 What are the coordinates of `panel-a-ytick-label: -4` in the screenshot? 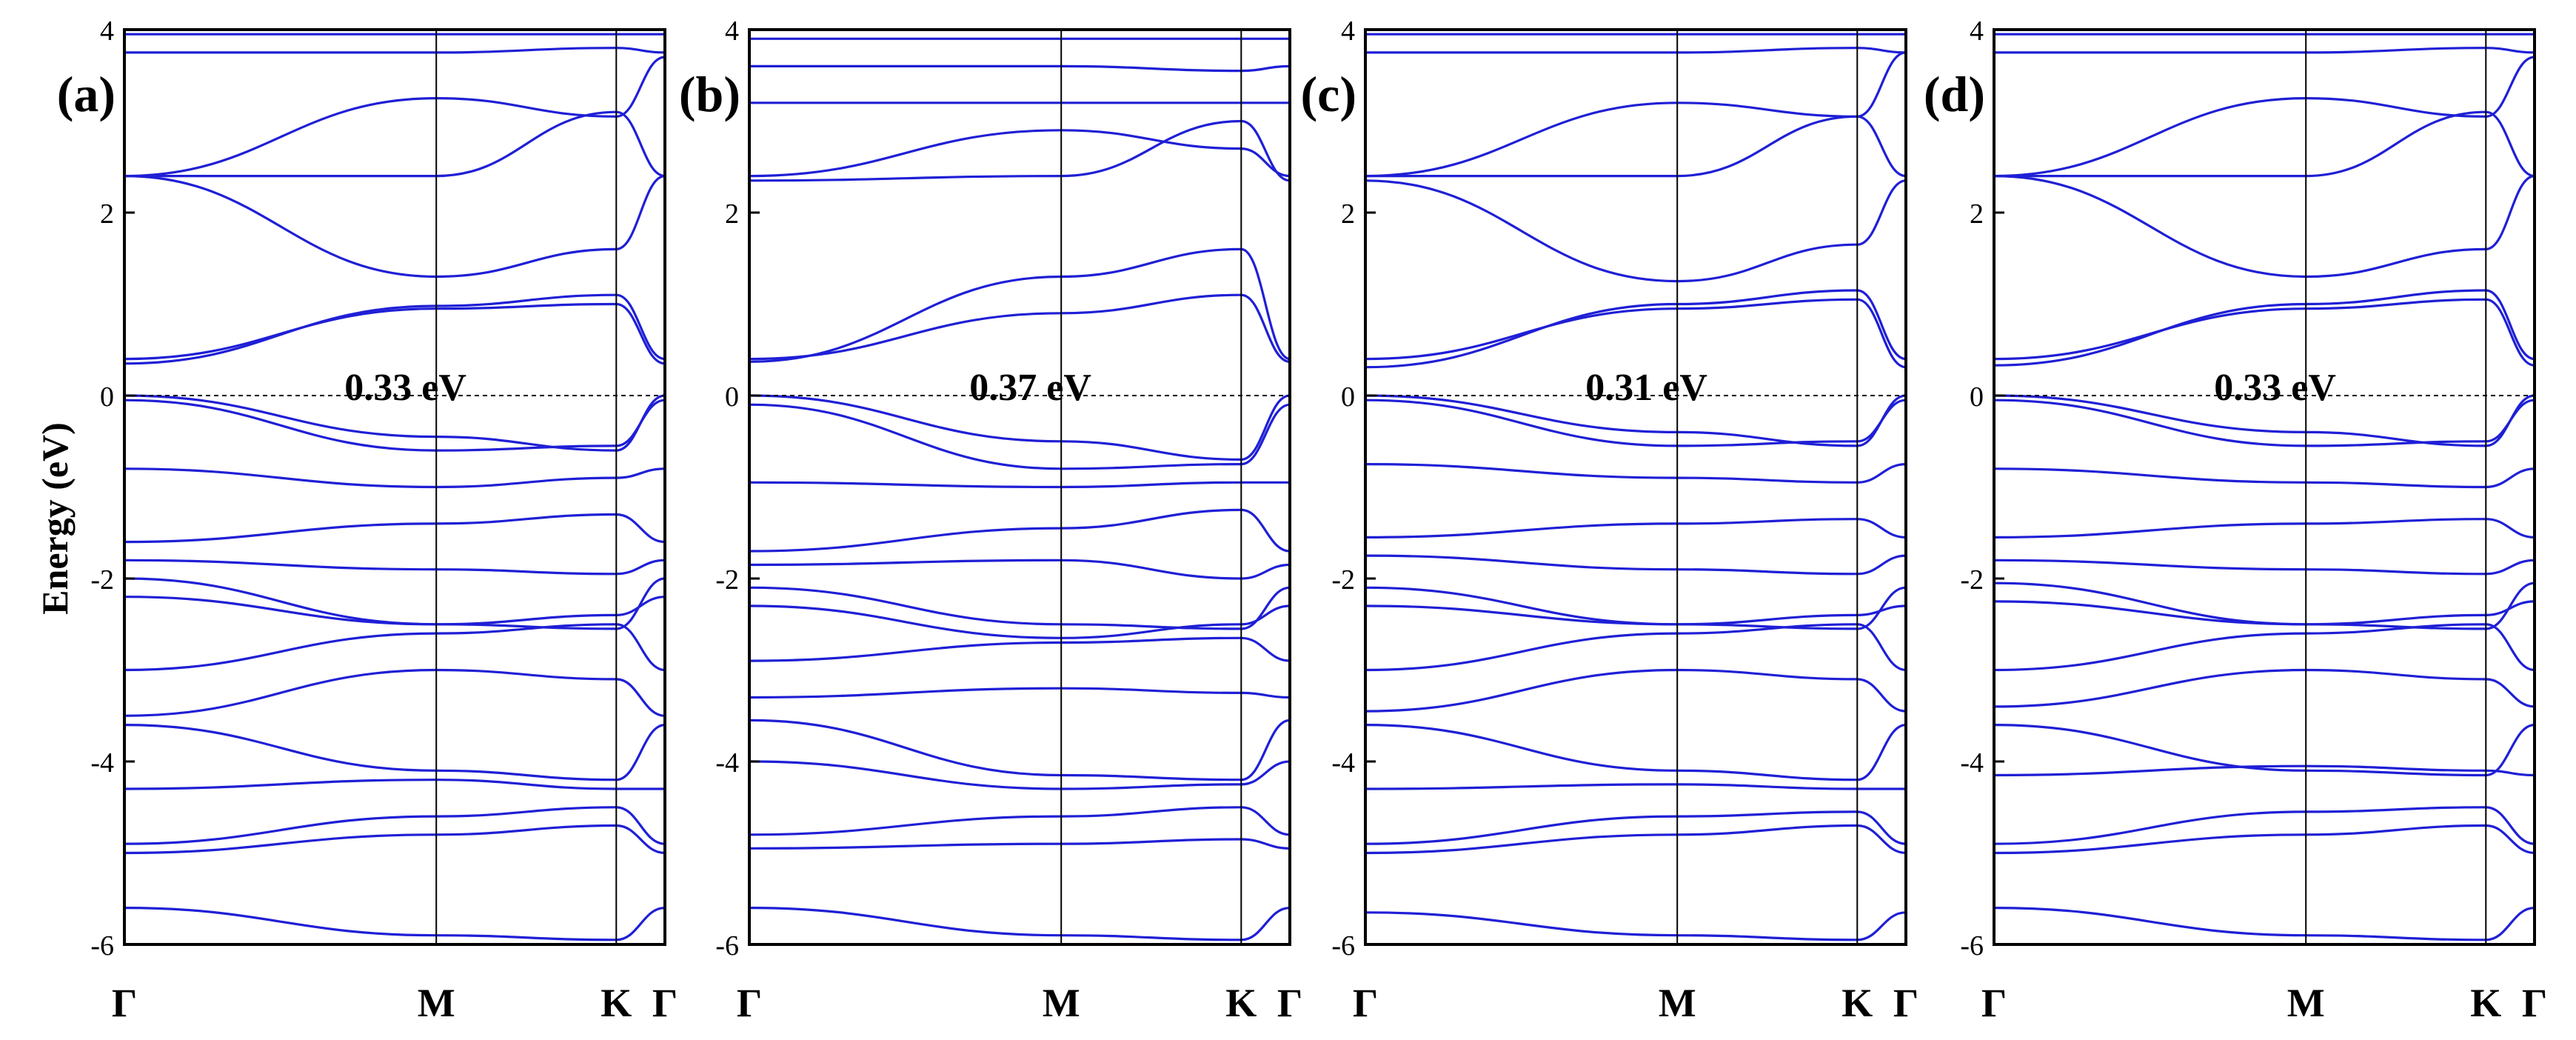 It's located at (102, 763).